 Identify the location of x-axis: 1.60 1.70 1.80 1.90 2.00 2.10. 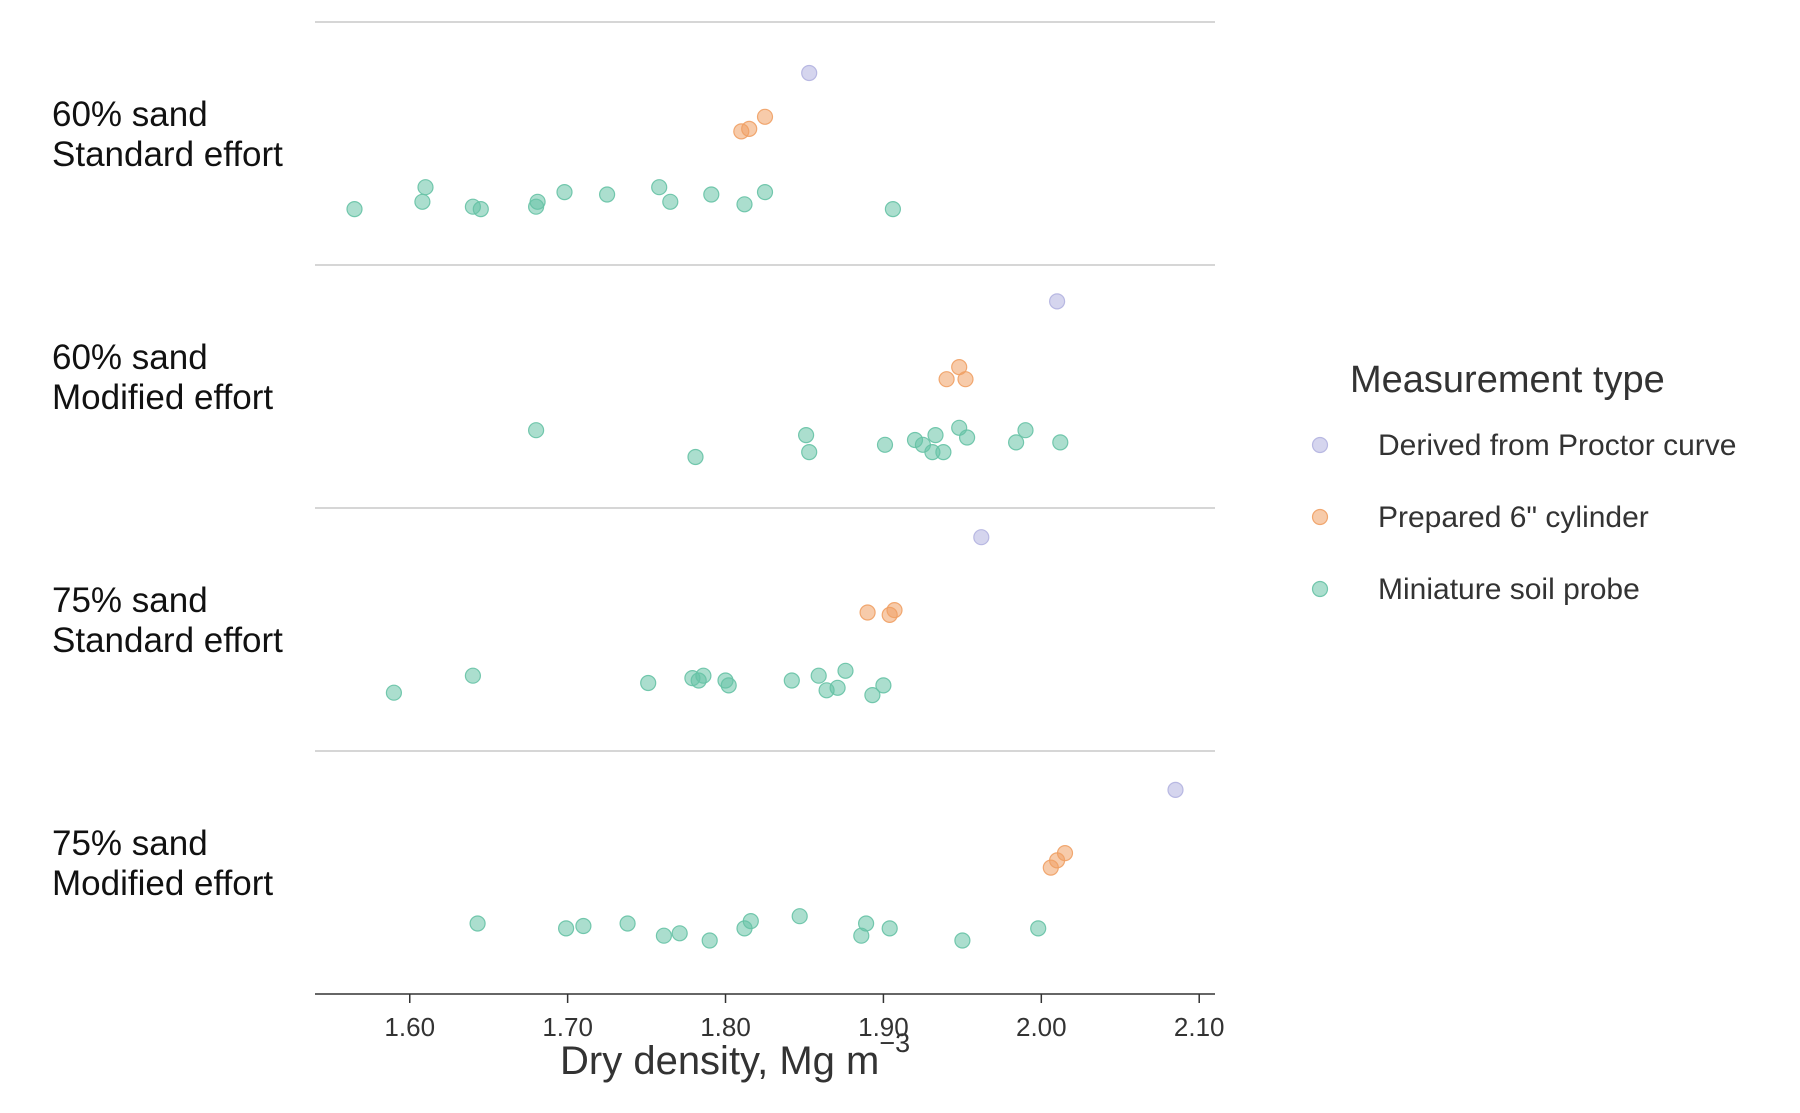
(770, 1017).